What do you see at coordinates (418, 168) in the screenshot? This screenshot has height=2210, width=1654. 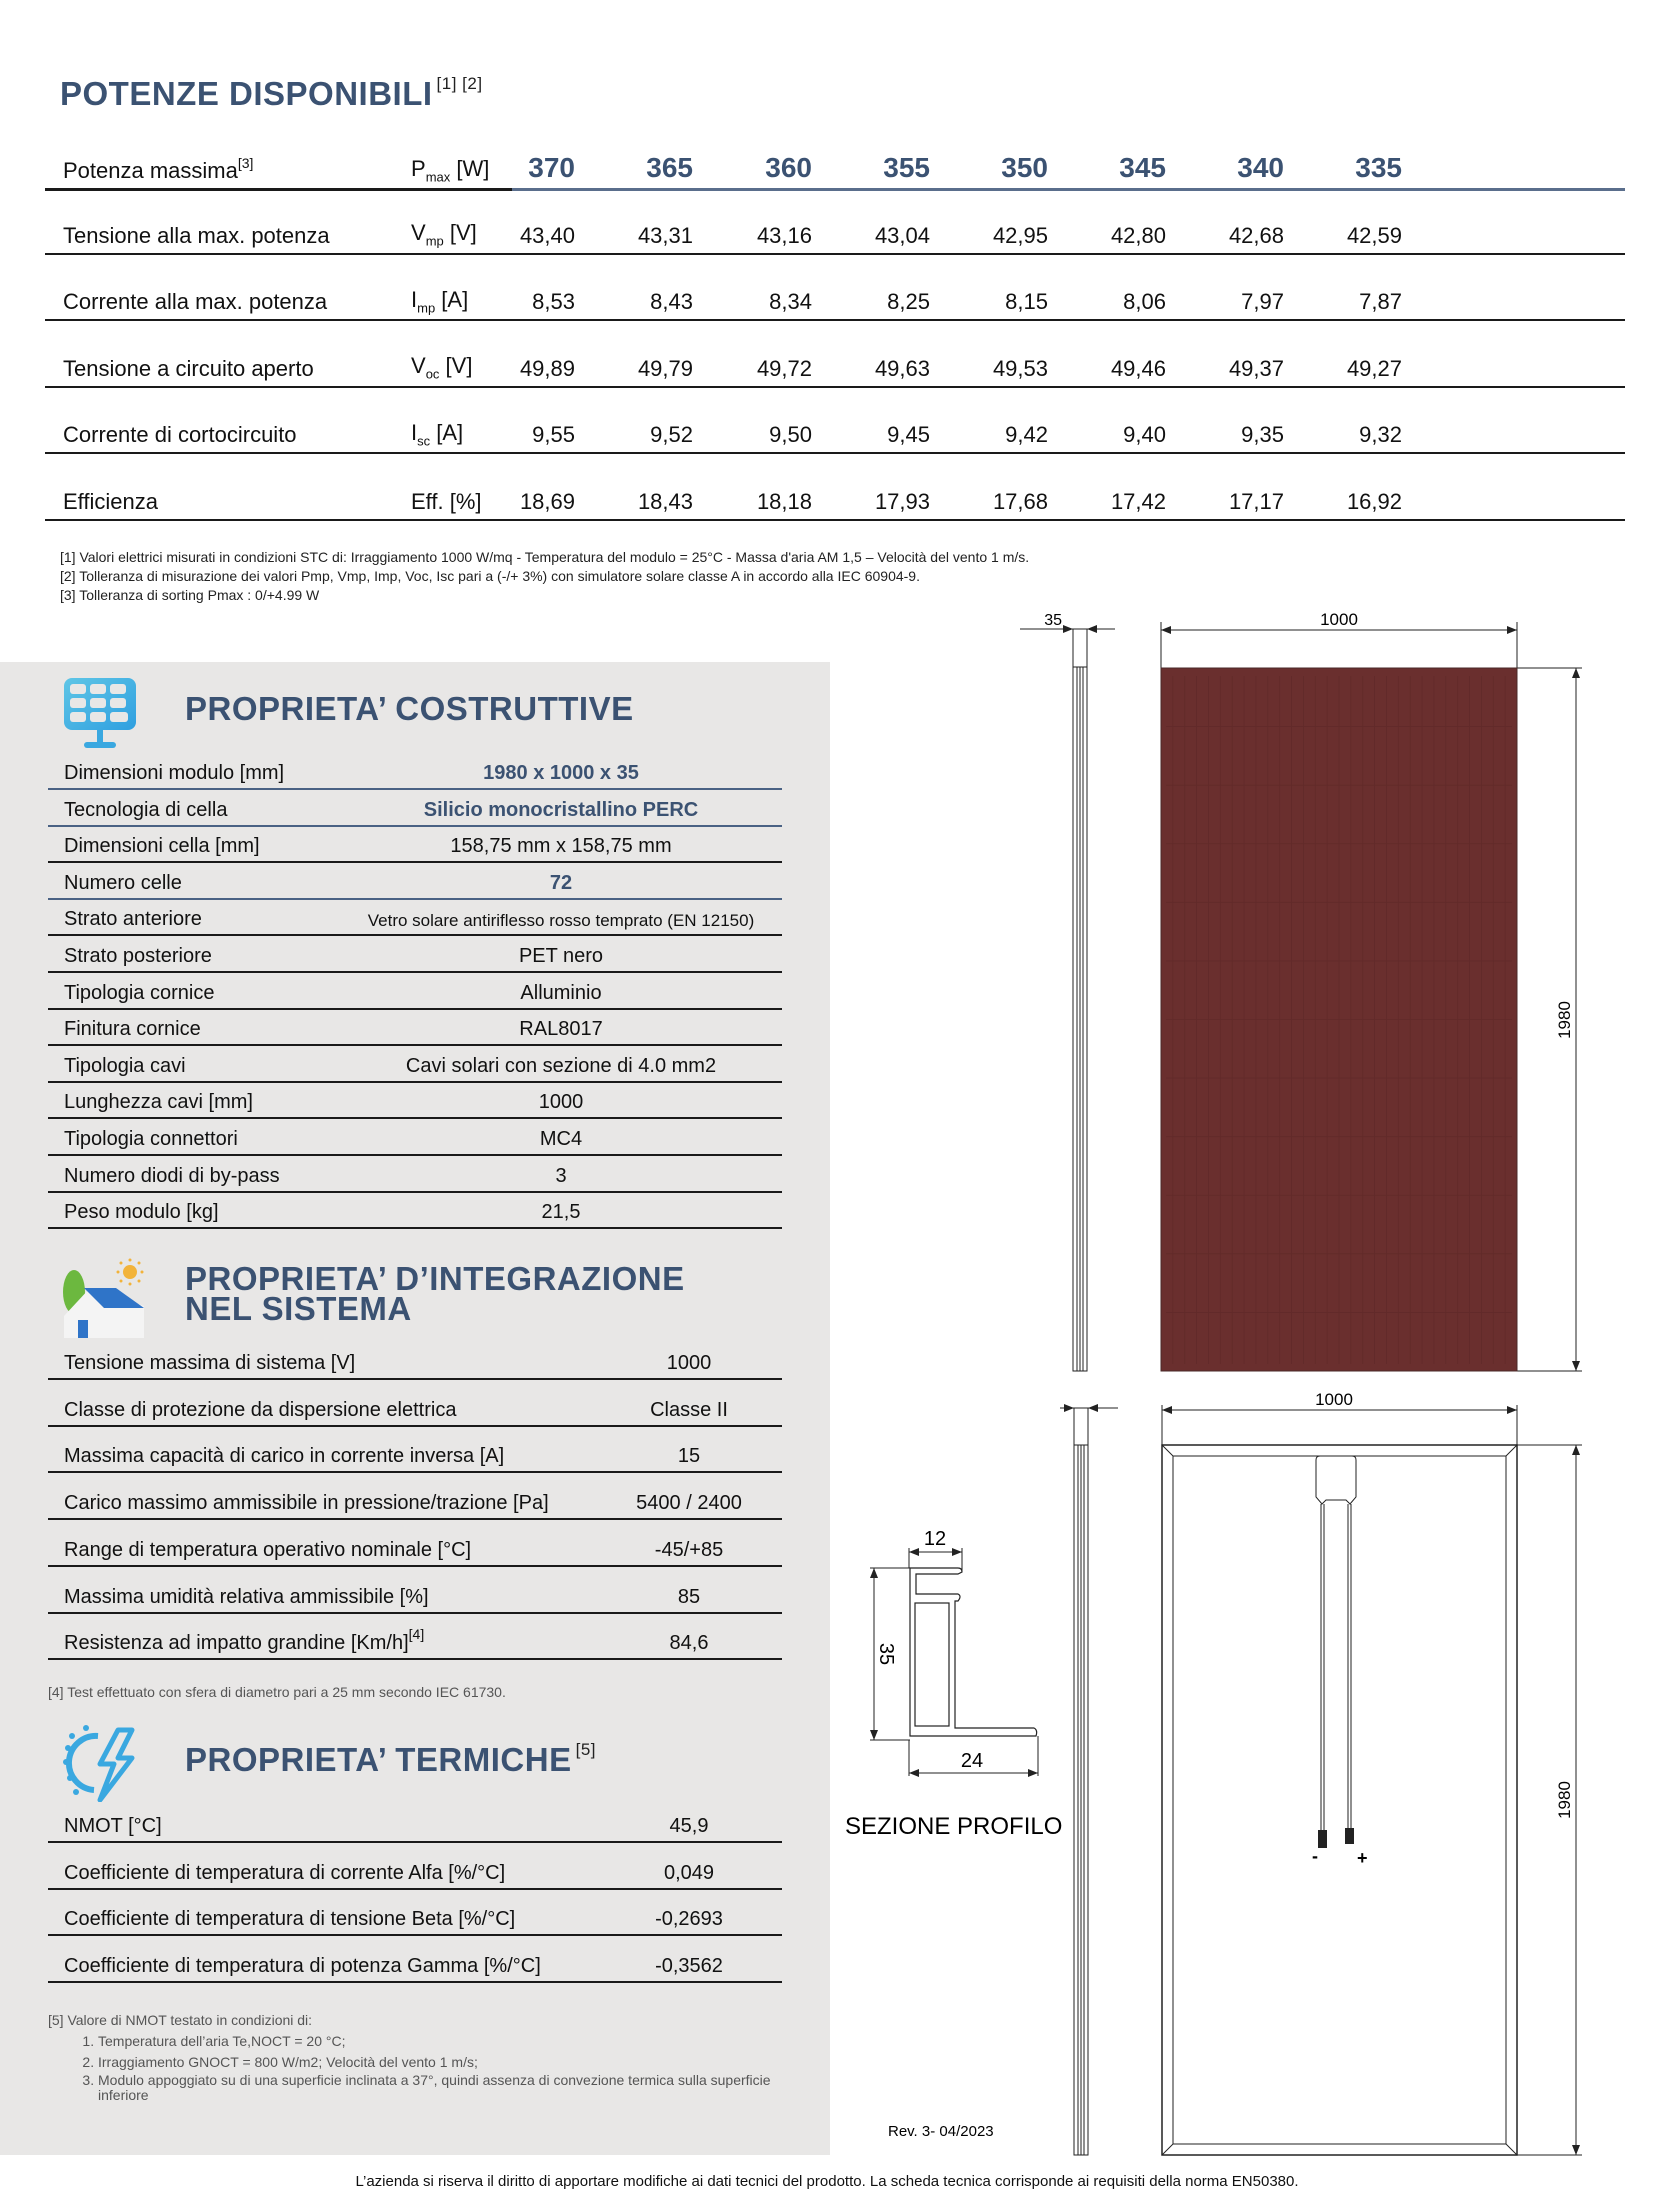 I see `symbol: P` at bounding box center [418, 168].